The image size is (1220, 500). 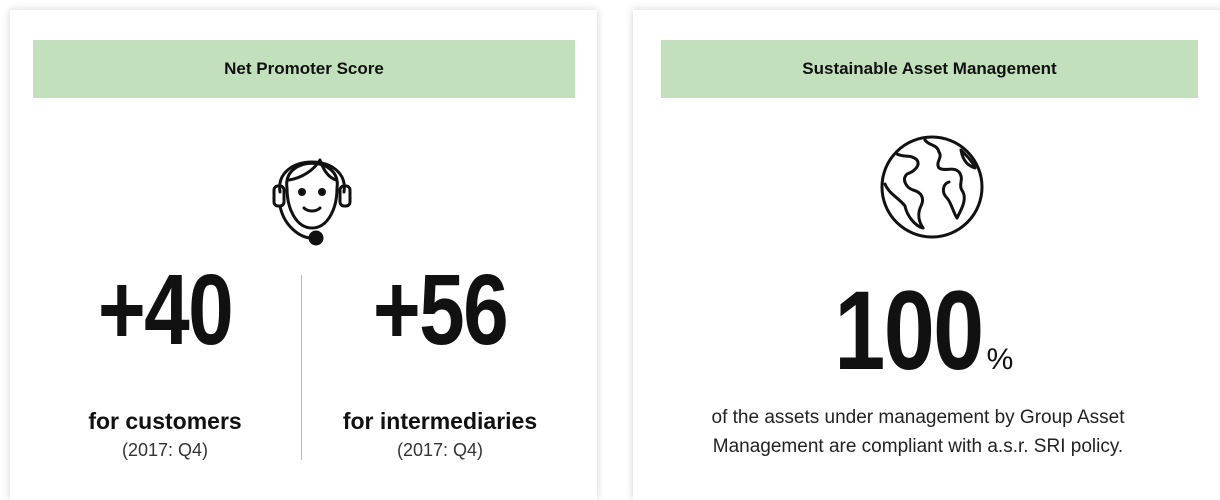 What do you see at coordinates (929, 69) in the screenshot?
I see `card-title: Sustainable Asset Management` at bounding box center [929, 69].